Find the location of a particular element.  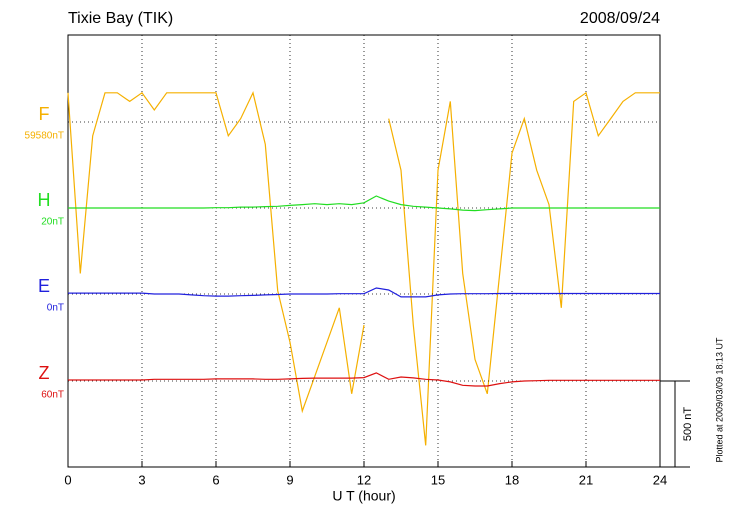

series-name: H is located at coordinates (44, 200).